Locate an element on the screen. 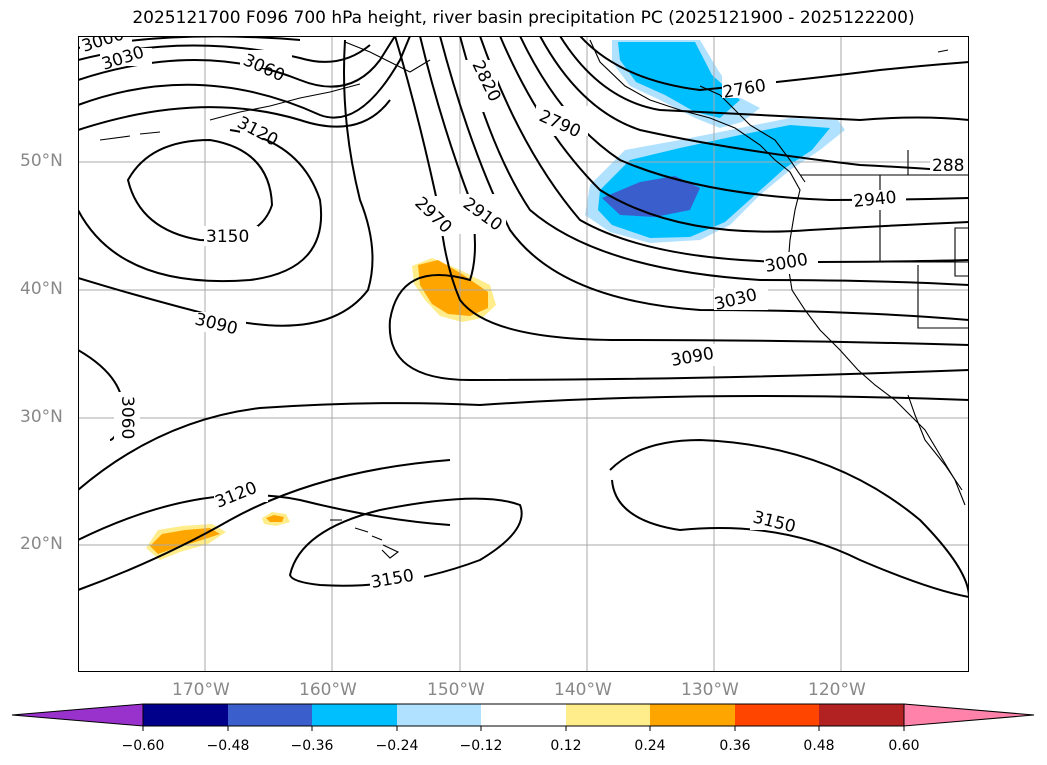 This screenshot has width=1047, height=765. colorbar-tick-label: 0.36 is located at coordinates (735, 746).